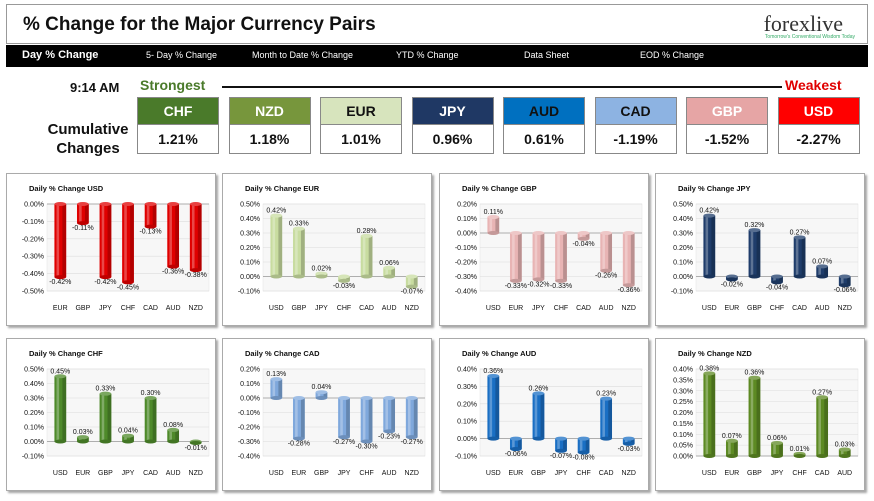 The width and height of the screenshot is (874, 501). Describe the element at coordinates (466, 457) in the screenshot. I see `y-tick-label: -0.10%` at that location.